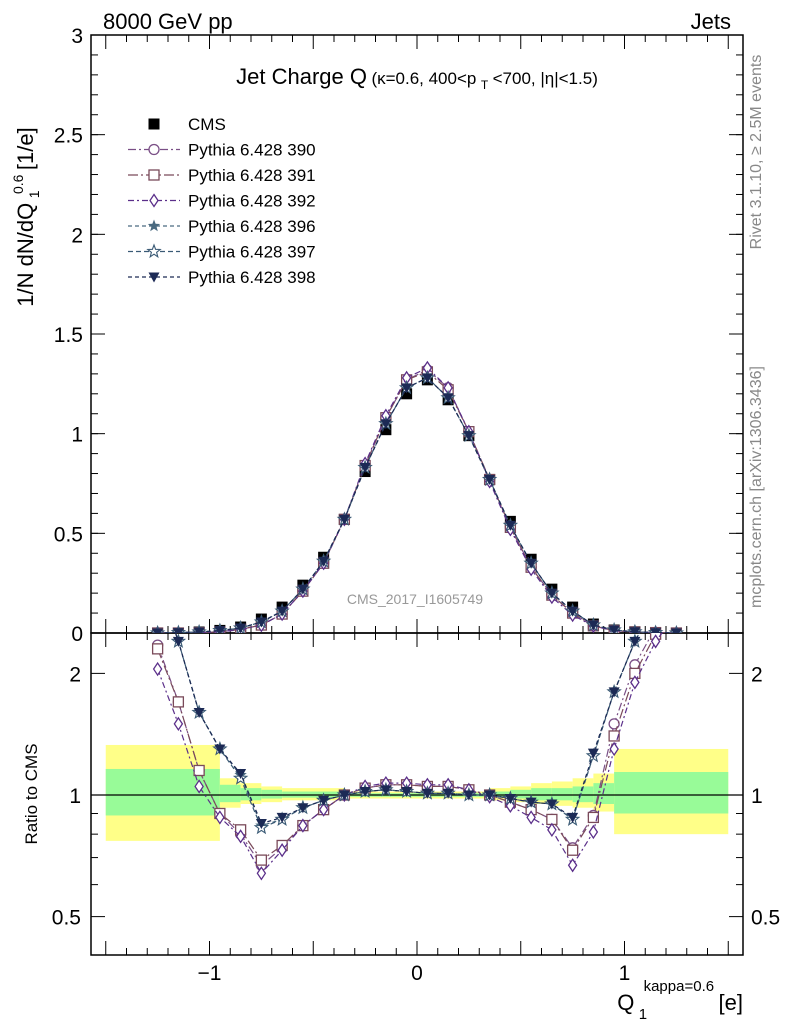  I want to click on legend-label: CMS, so click(207, 124).